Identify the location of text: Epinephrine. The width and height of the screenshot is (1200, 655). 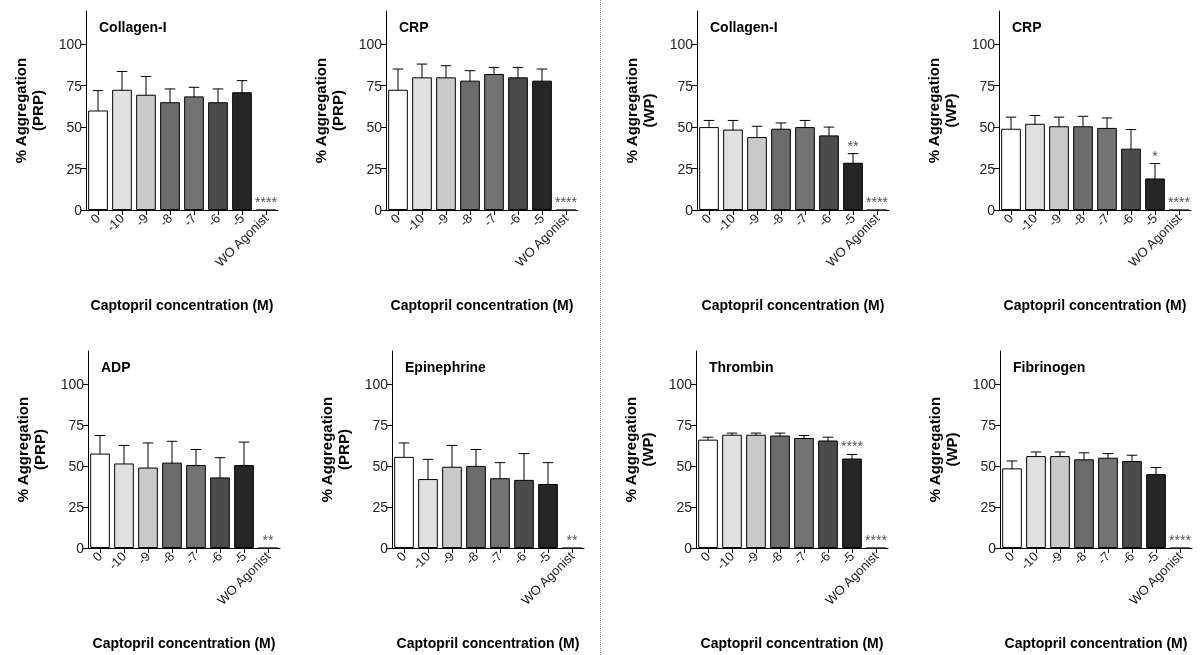
(446, 367).